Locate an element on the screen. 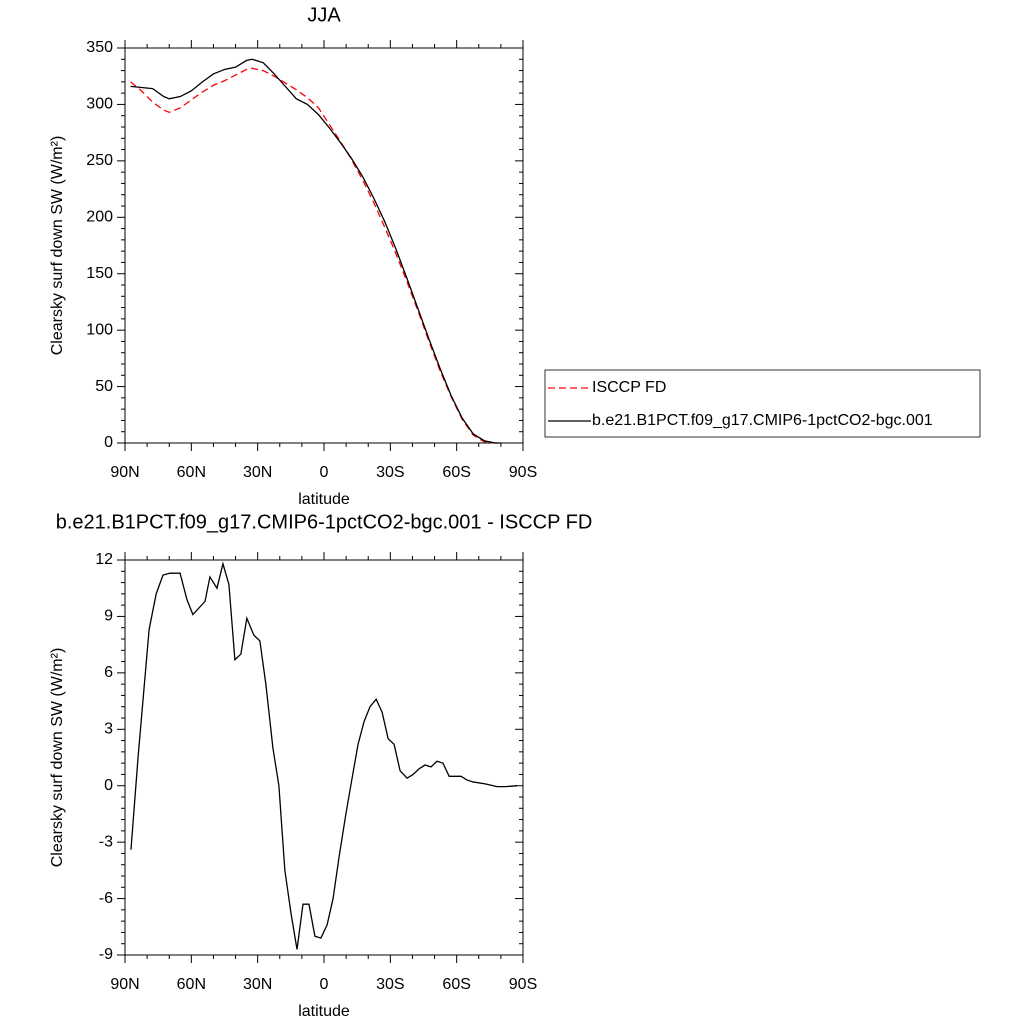 This screenshot has height=1024, width=1024. y-tick-label: 9 is located at coordinates (108, 616).